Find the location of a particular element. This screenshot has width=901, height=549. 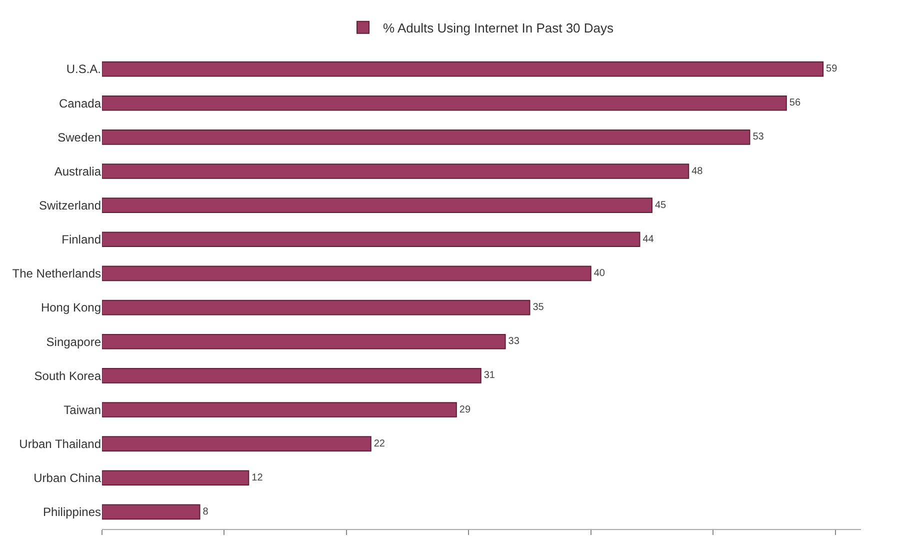

y-tick-label: U.S.A. is located at coordinates (83, 69).